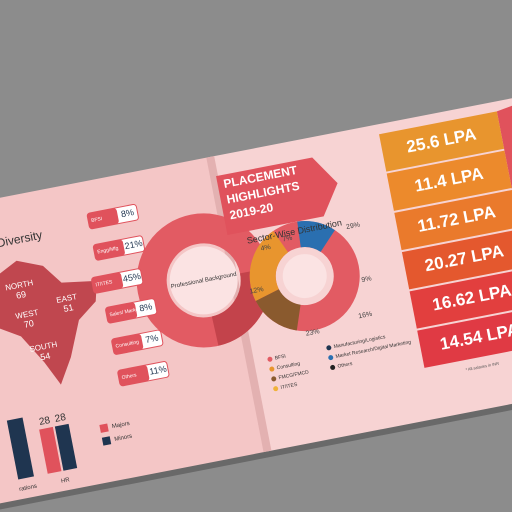 The height and width of the screenshot is (512, 512). I want to click on item-label: Consulting, so click(127, 344).